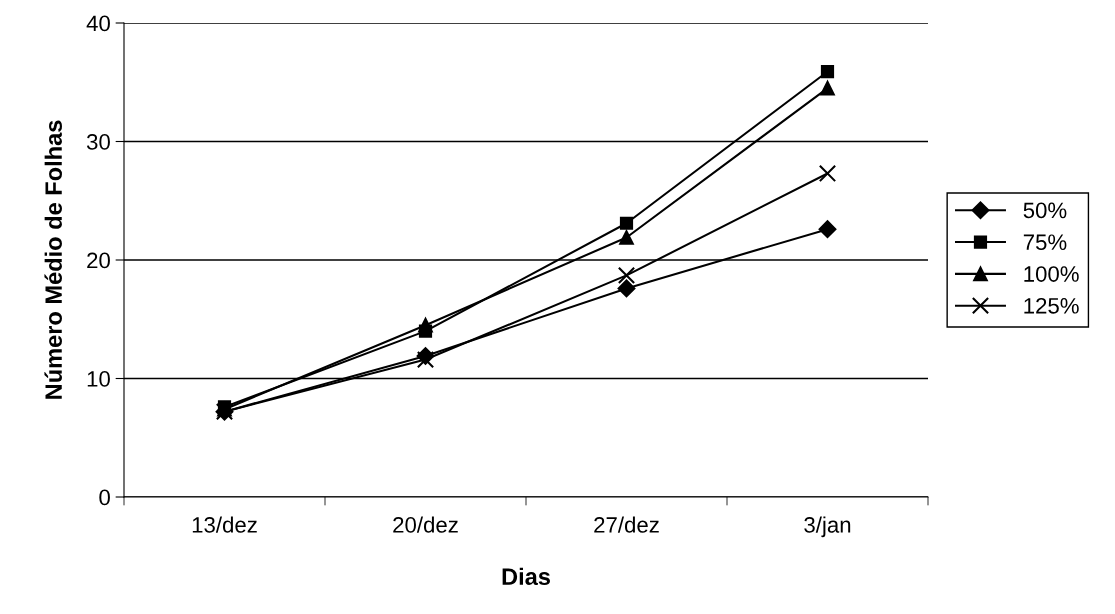 Image resolution: width=1115 pixels, height=614 pixels. Describe the element at coordinates (1051, 305) in the screenshot. I see `legend-label: 125%` at that location.